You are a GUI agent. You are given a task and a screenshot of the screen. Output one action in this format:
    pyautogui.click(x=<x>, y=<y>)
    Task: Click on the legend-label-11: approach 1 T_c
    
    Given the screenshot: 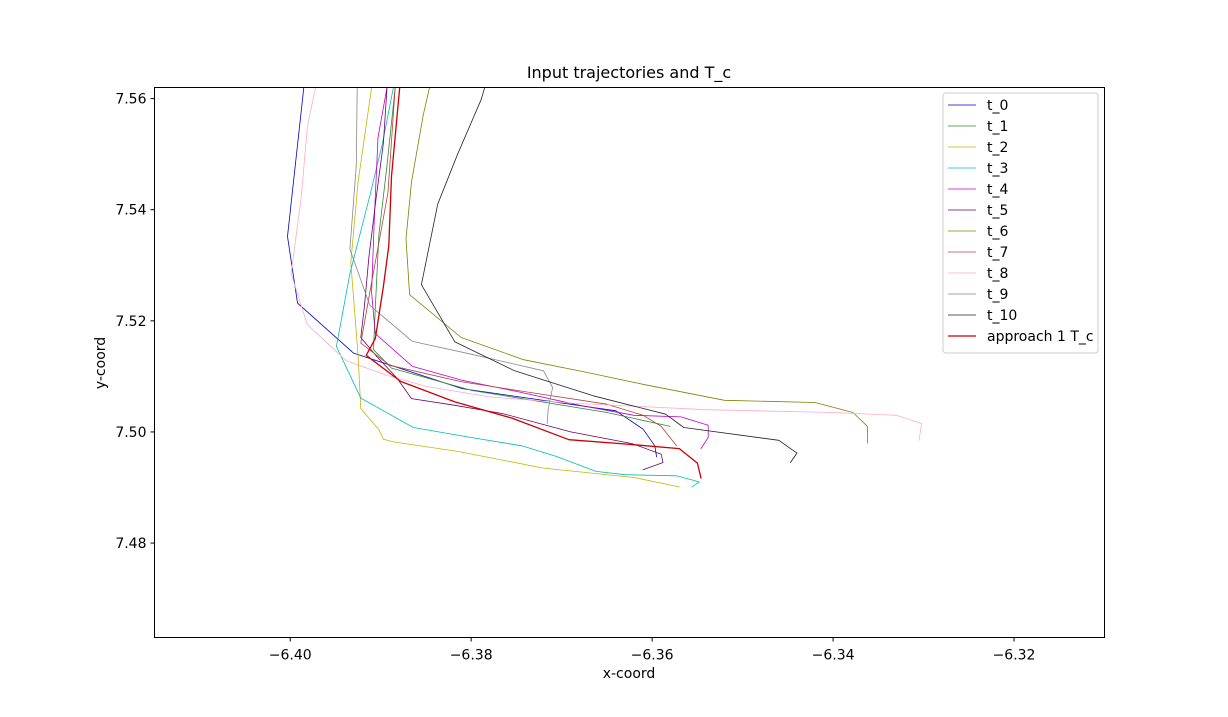 What is the action you would take?
    pyautogui.click(x=1040, y=337)
    